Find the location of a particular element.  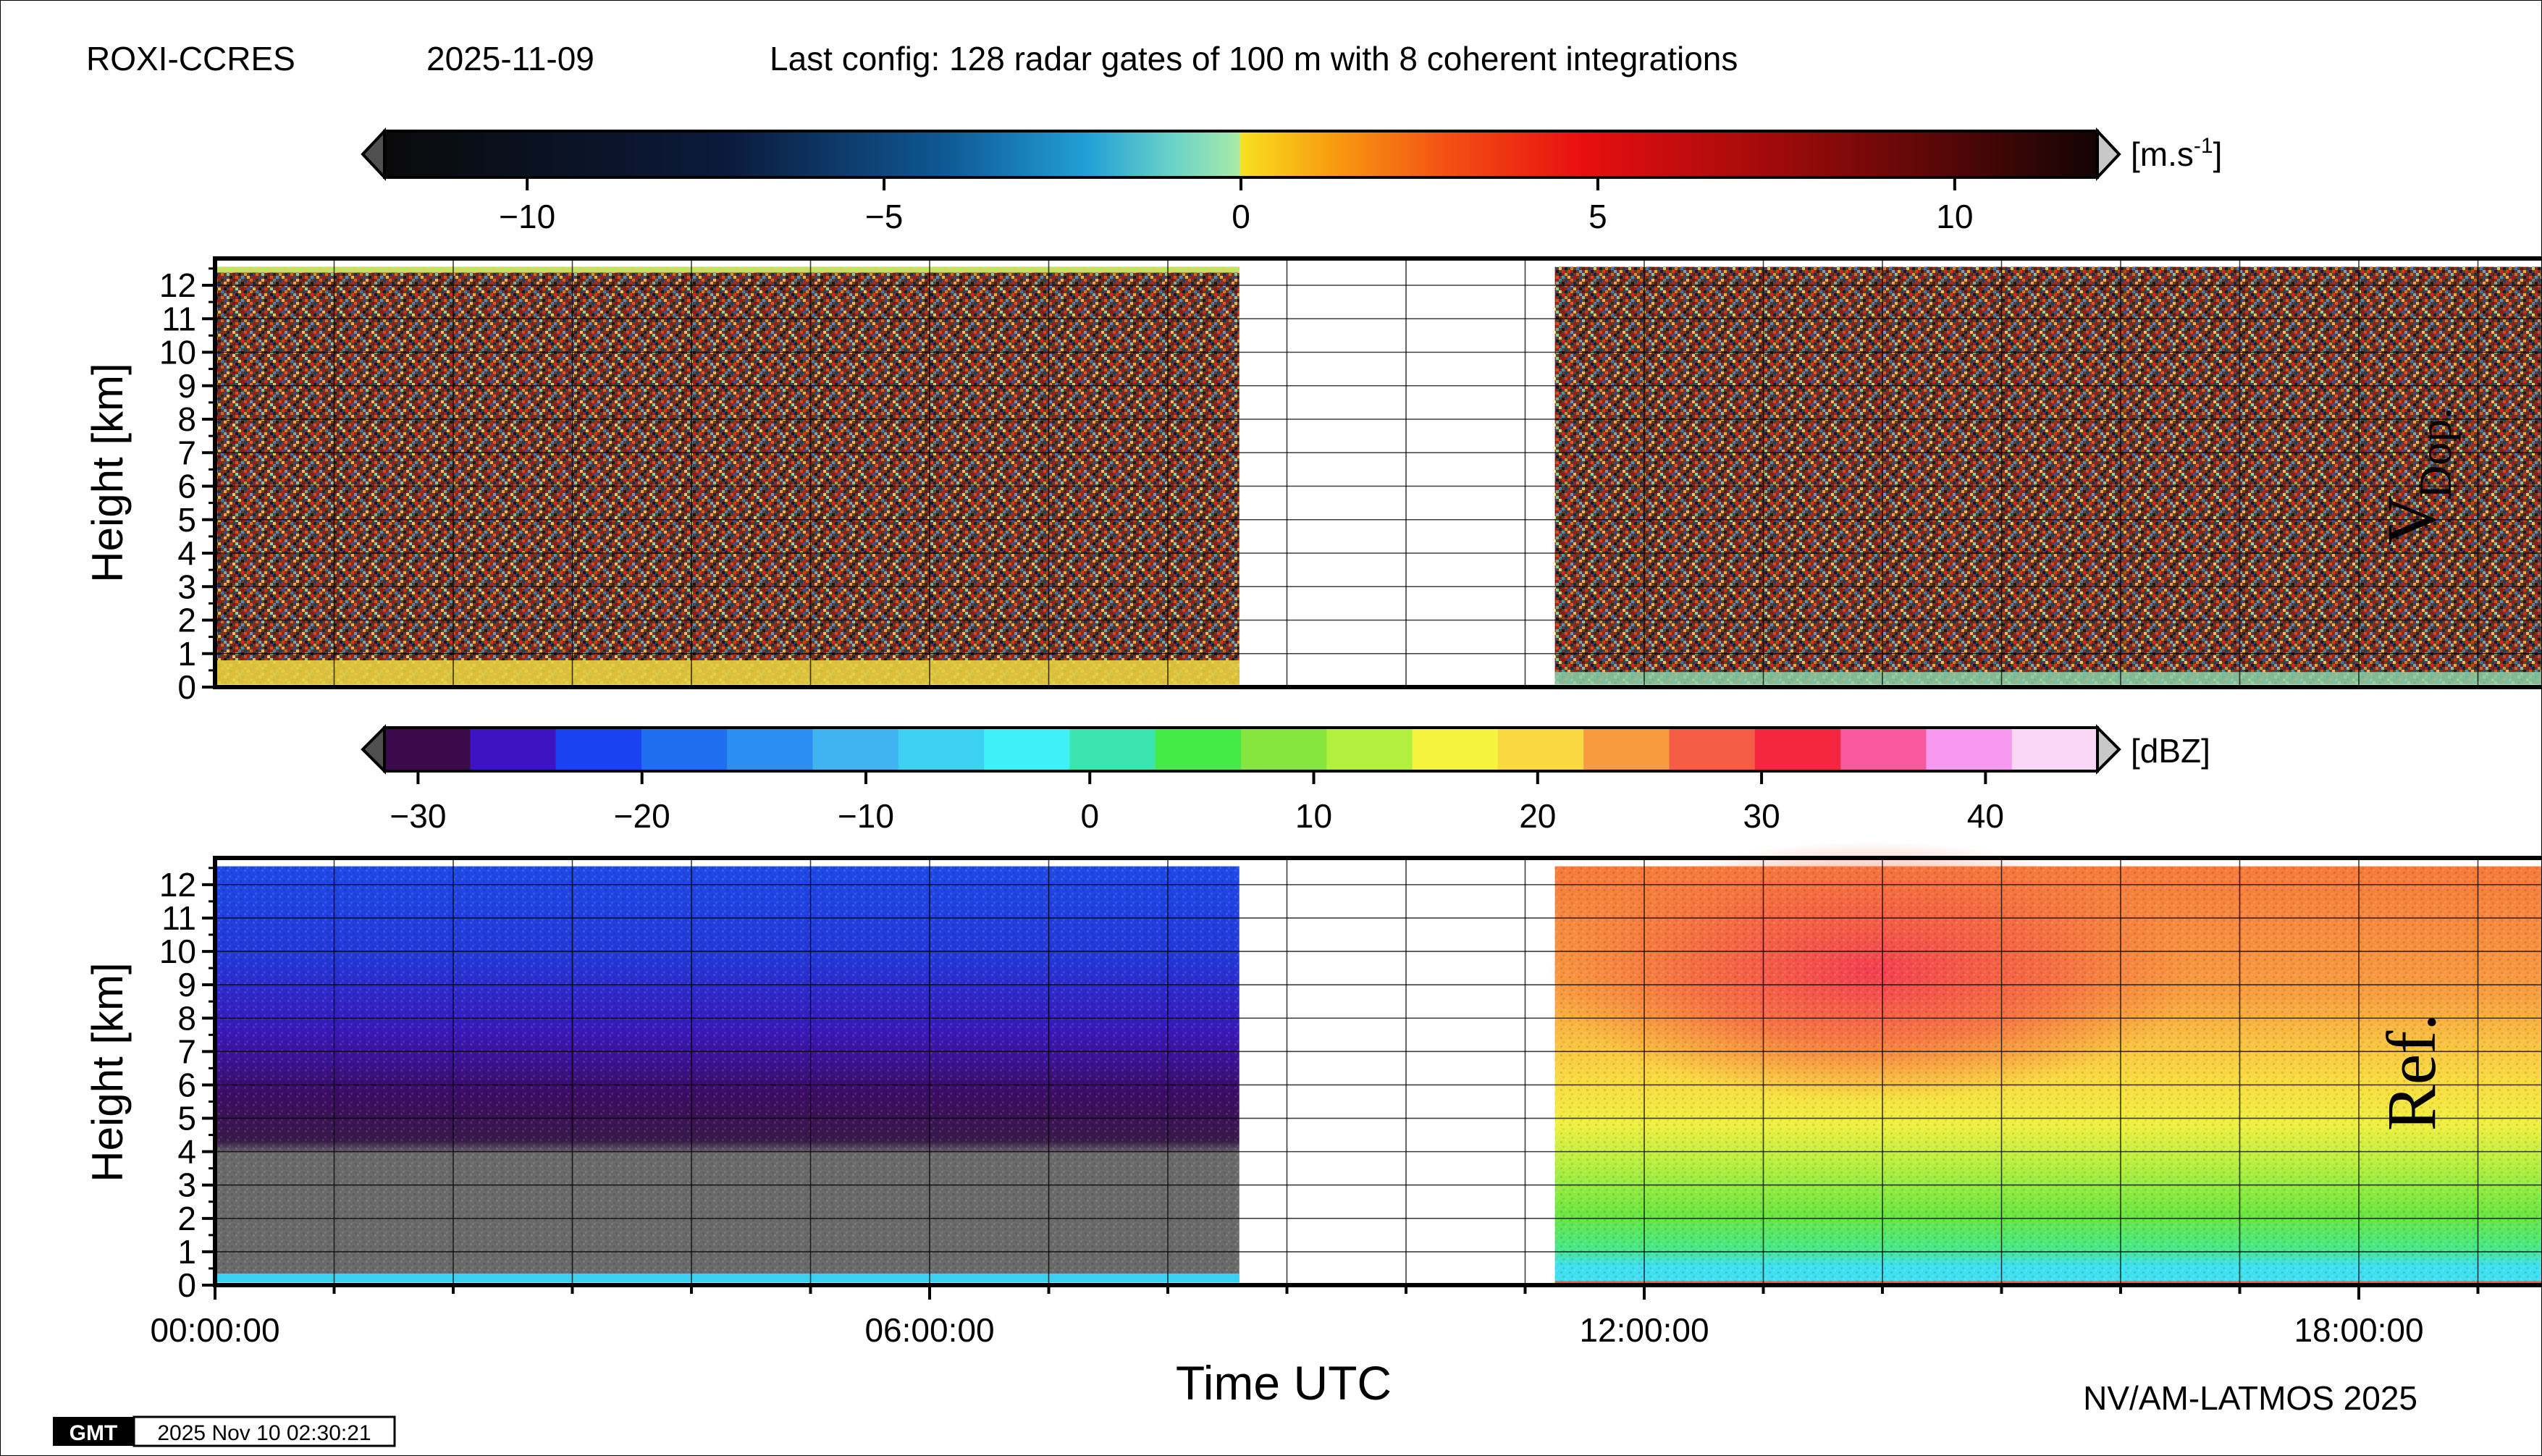

velocity-ylabel: Height [km] is located at coordinates (107, 473).